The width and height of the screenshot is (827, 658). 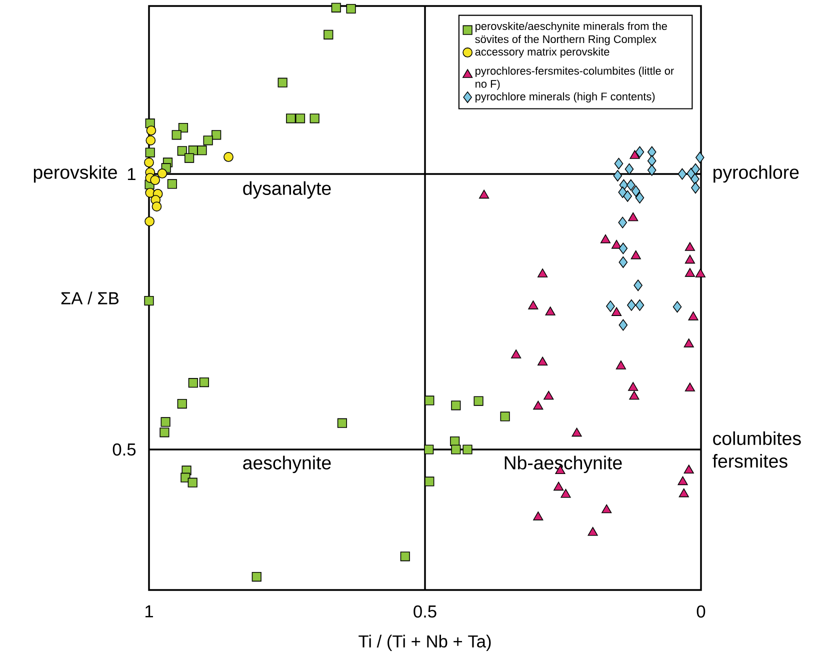 I want to click on legend-label: accessory matrix perovskite, so click(x=542, y=53).